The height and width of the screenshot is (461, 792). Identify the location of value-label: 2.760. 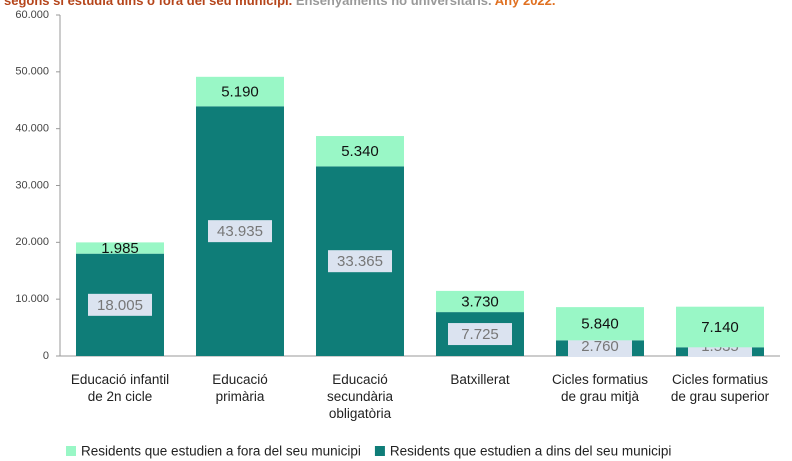
(600, 346).